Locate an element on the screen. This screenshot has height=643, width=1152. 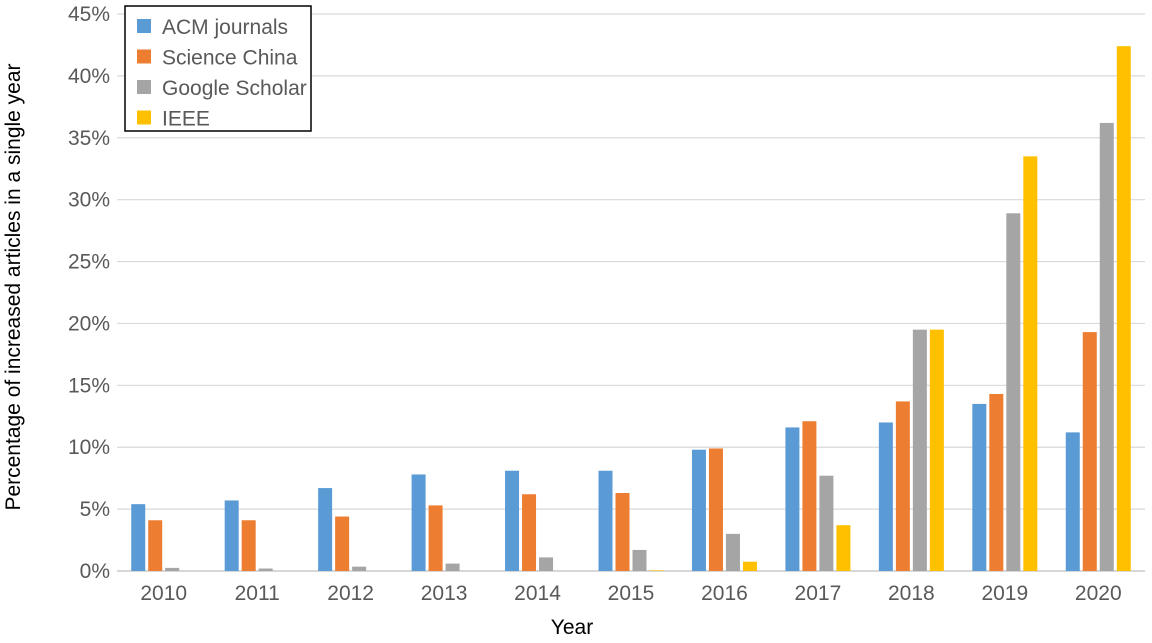
bar-acm-journals-2014 is located at coordinates (512, 520).